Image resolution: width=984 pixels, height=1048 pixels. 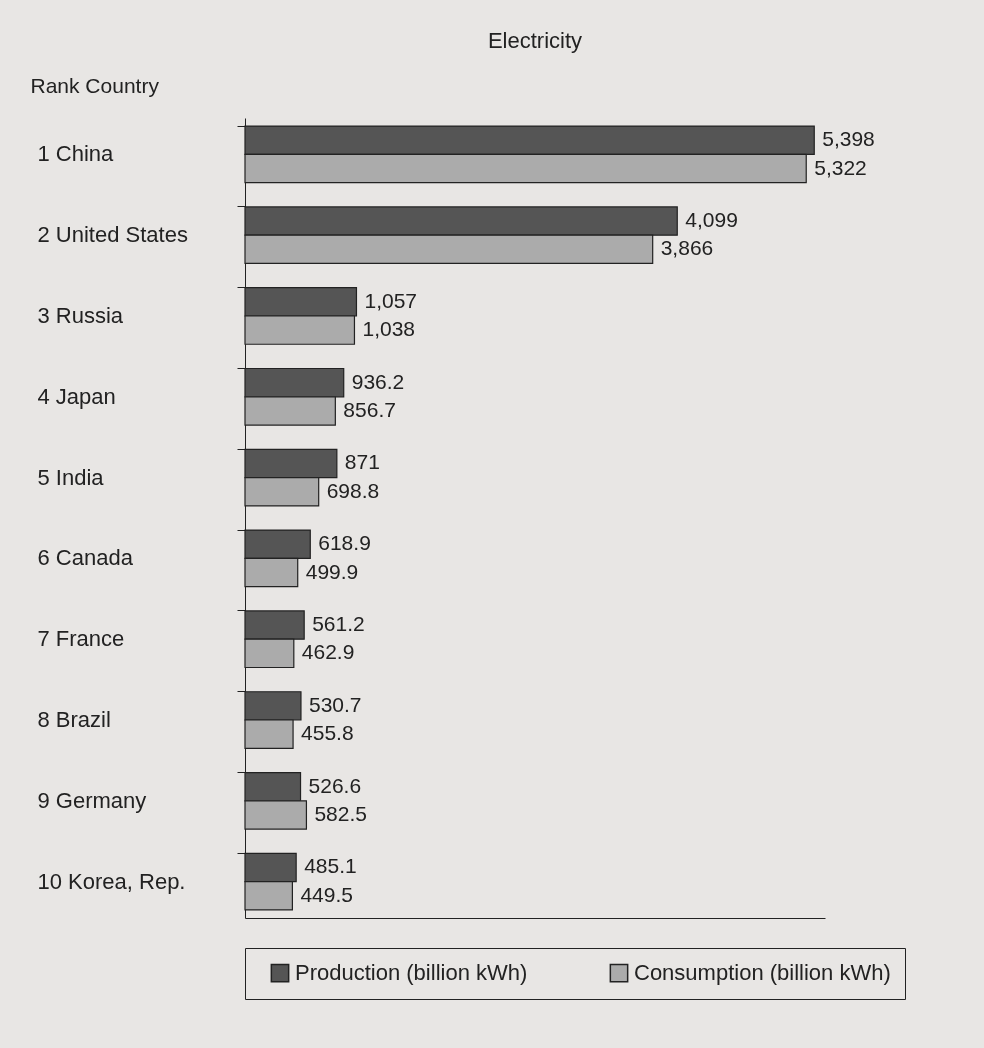 I want to click on y-axis-title: Rank Country, so click(x=95, y=85).